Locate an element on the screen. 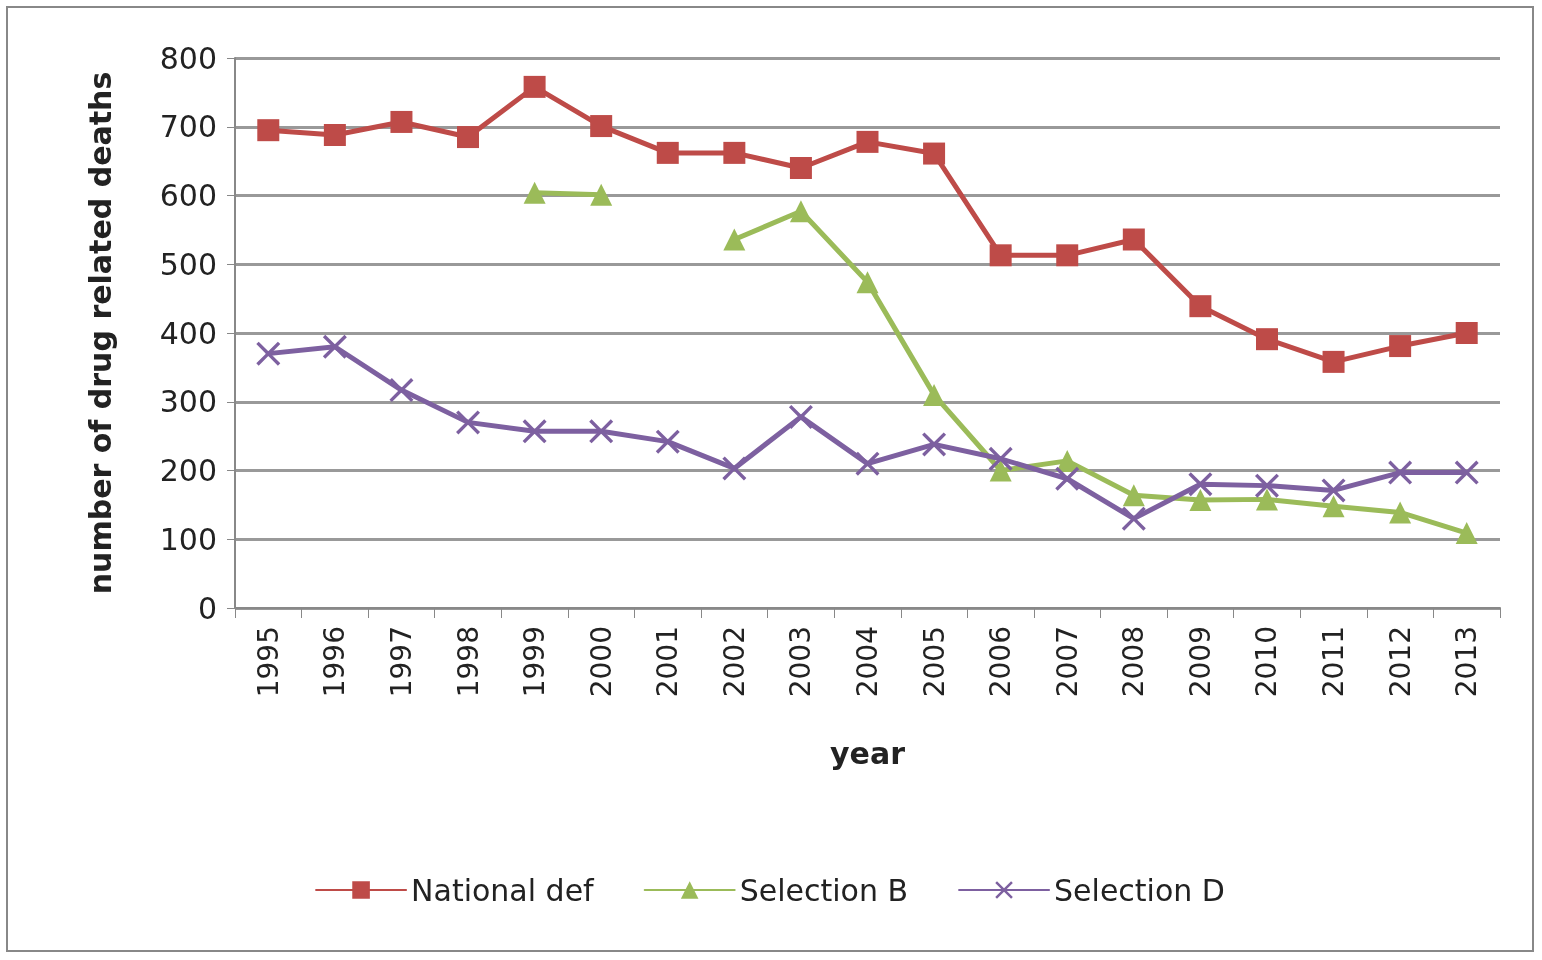 The image size is (1542, 960). y-tick-label: 0 is located at coordinates (207, 608).